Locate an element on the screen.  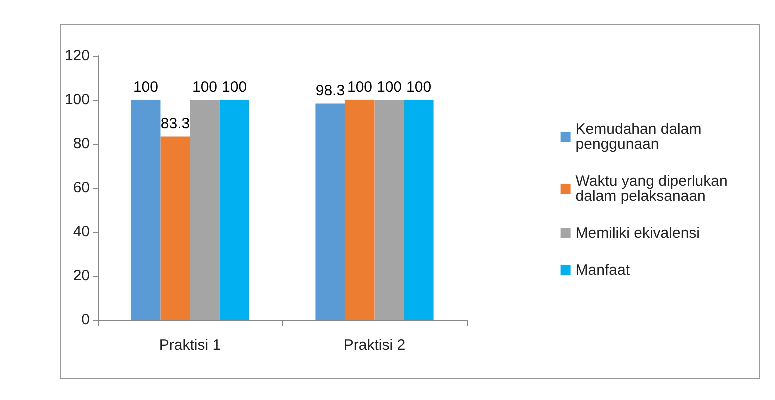
y-tick-label: 60 is located at coordinates (81, 188).